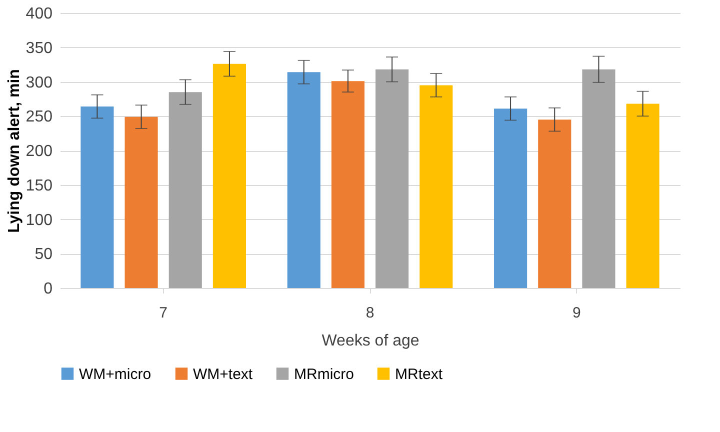 The height and width of the screenshot is (432, 720). What do you see at coordinates (39, 48) in the screenshot?
I see `y-tick-label: 350` at bounding box center [39, 48].